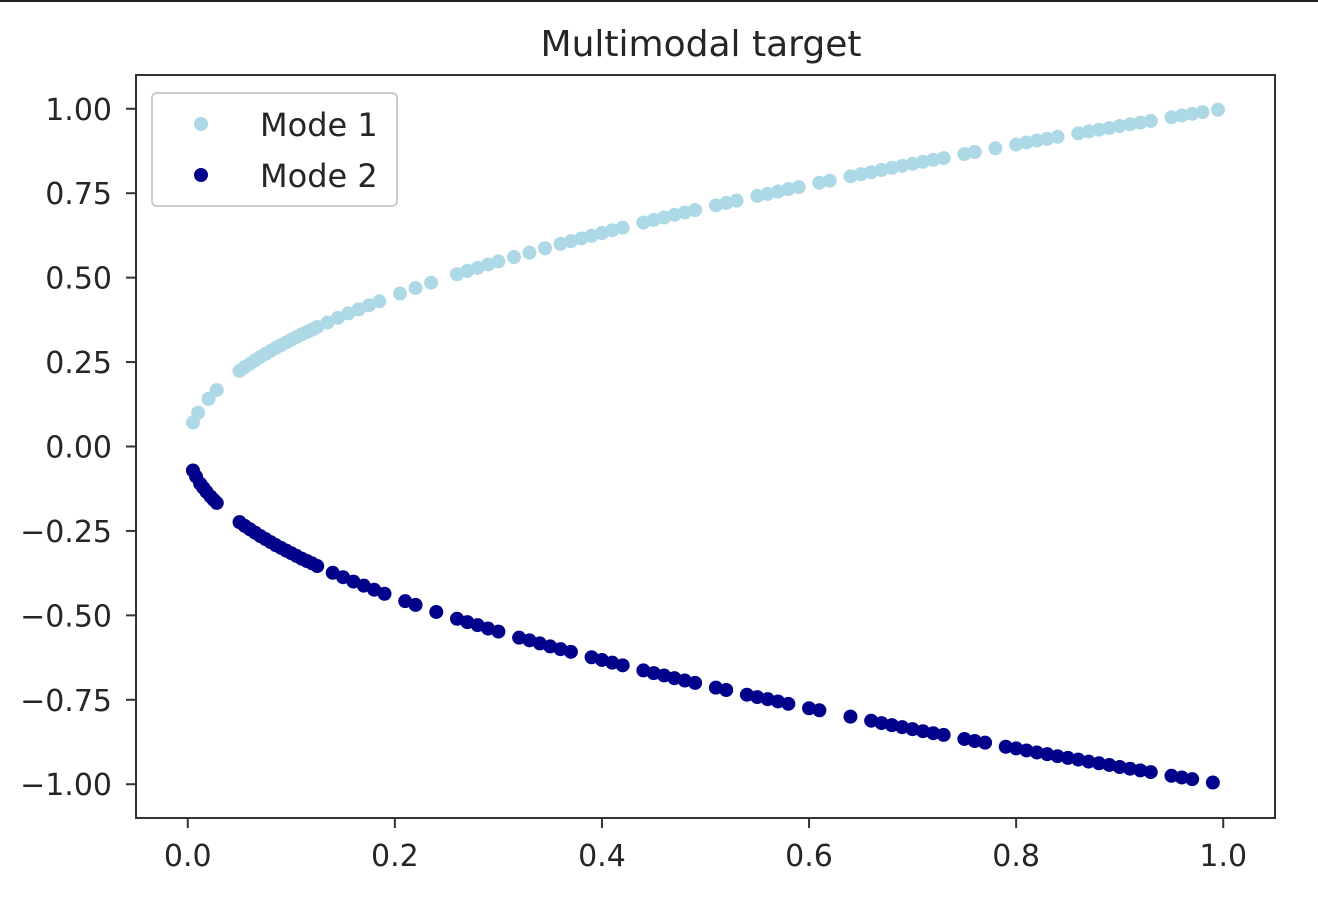 The height and width of the screenshot is (900, 1318). Describe the element at coordinates (188, 856) in the screenshot. I see `x-tick-label: 0.0` at that location.